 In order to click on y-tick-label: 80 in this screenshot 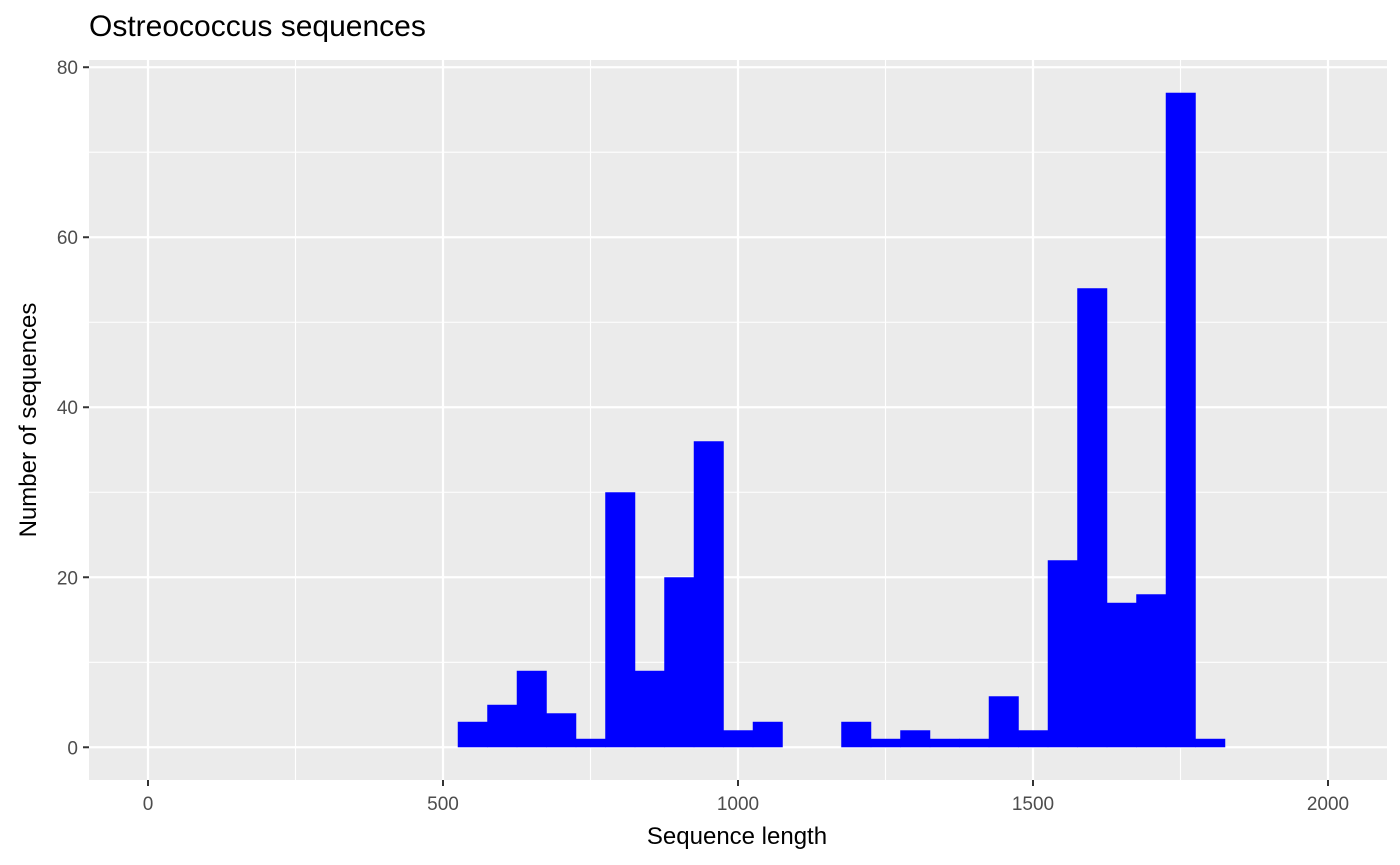, I will do `click(67, 68)`.